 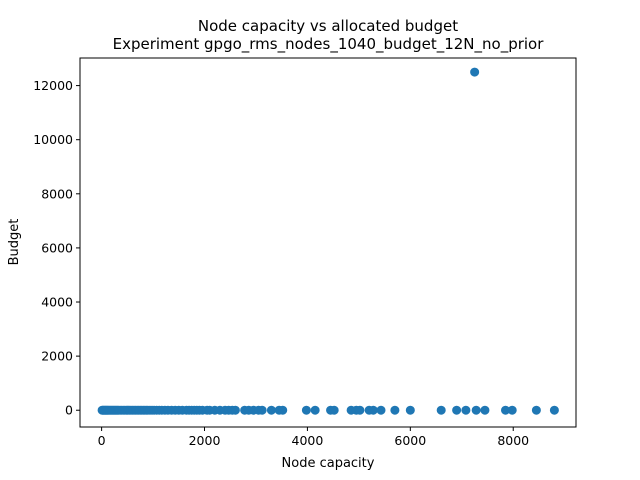 I want to click on y-axis-label: Budget, so click(x=14, y=242).